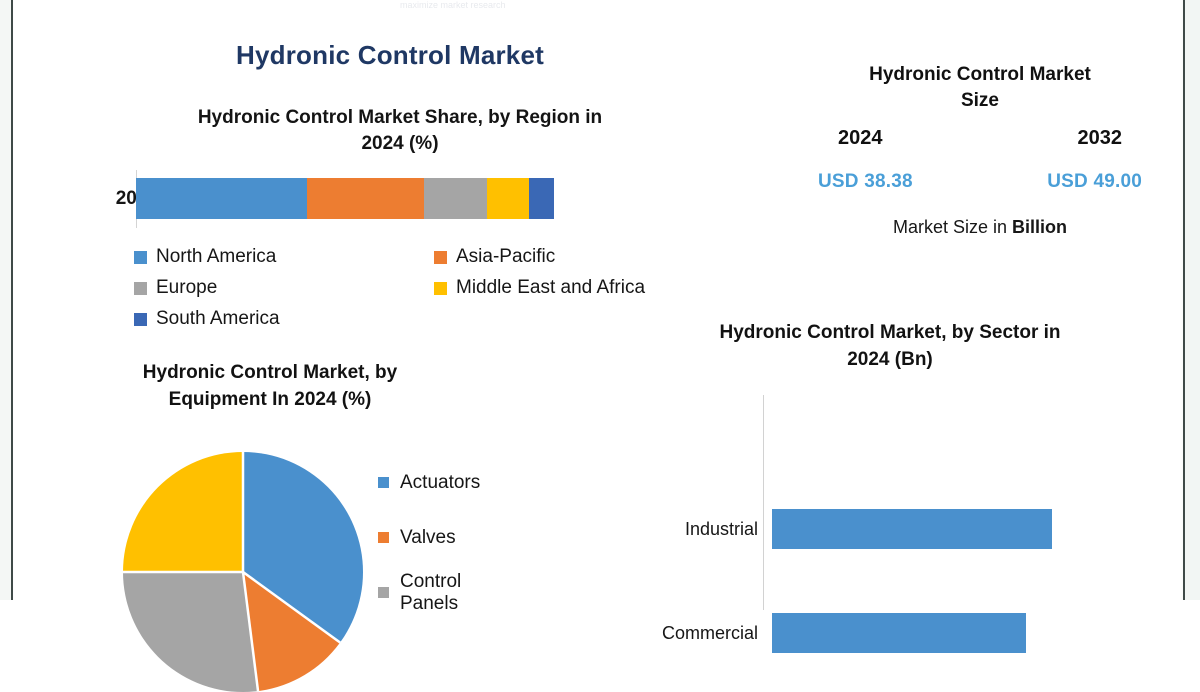 This screenshot has width=1200, height=692. I want to click on region-legend-label: Europe, so click(187, 287).